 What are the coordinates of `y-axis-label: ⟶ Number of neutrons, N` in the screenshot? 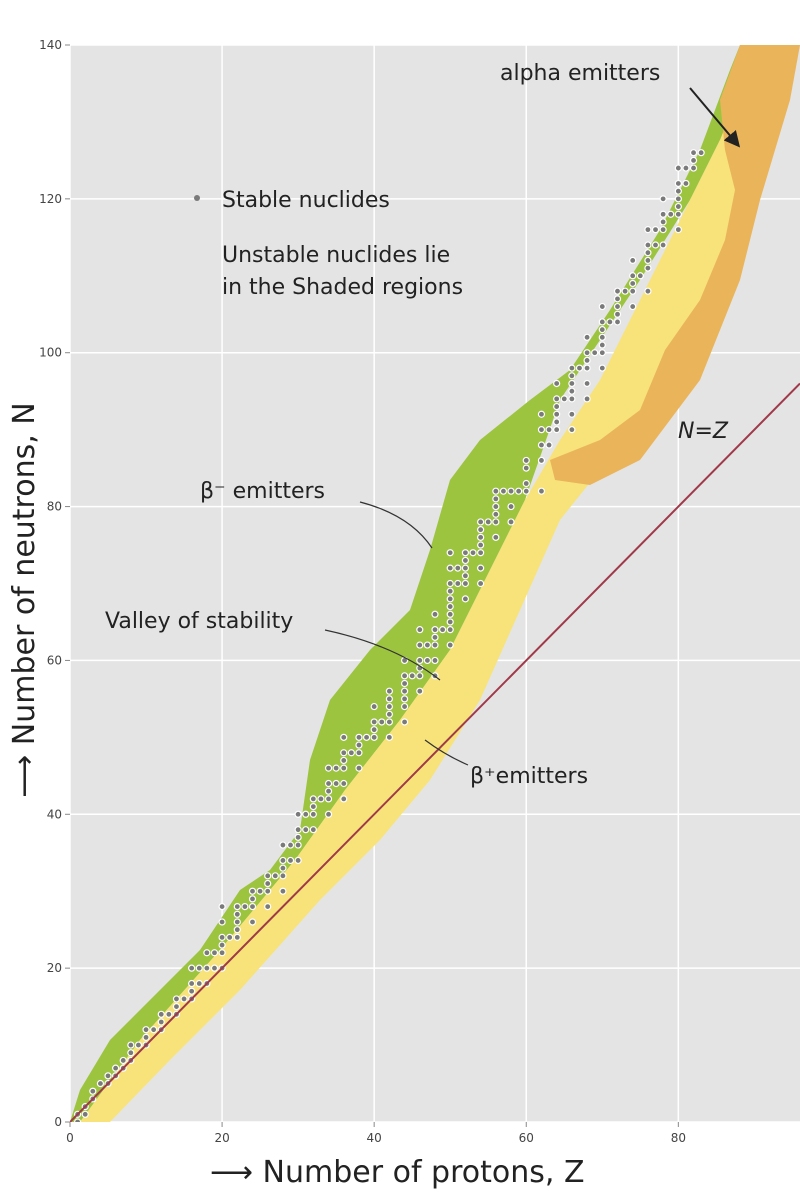 It's located at (24, 599).